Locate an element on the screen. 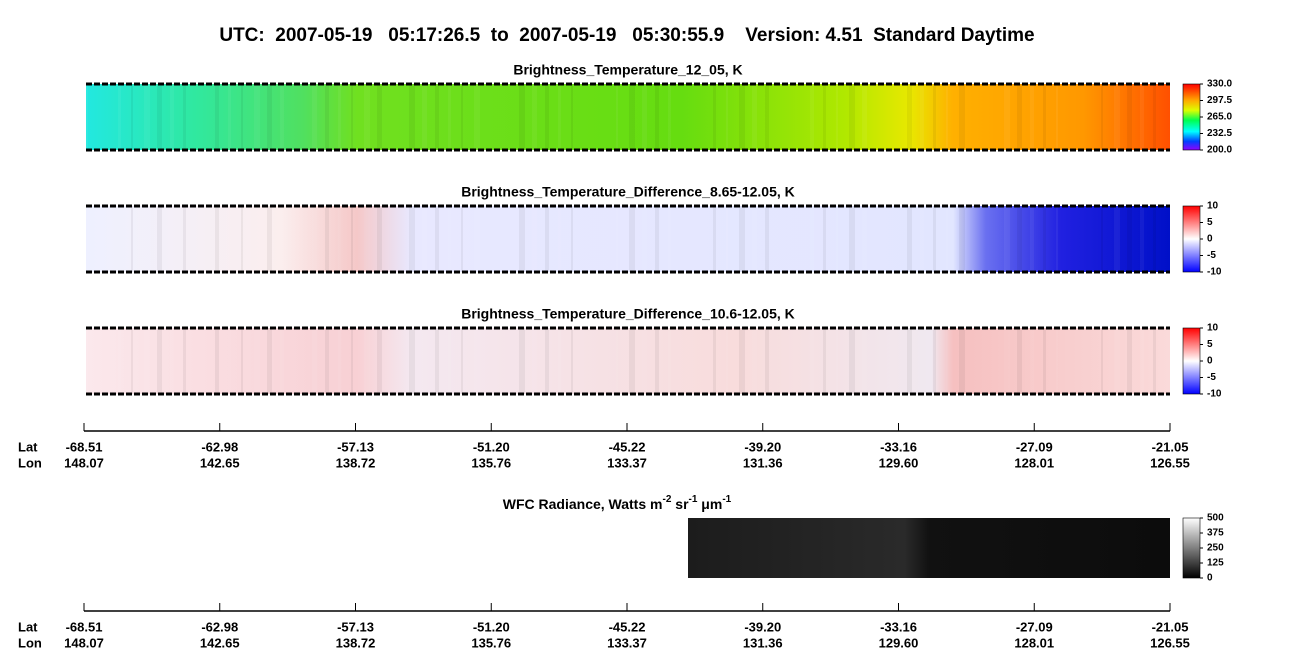 This screenshot has height=667, width=1300. title-part: μm is located at coordinates (709, 504).